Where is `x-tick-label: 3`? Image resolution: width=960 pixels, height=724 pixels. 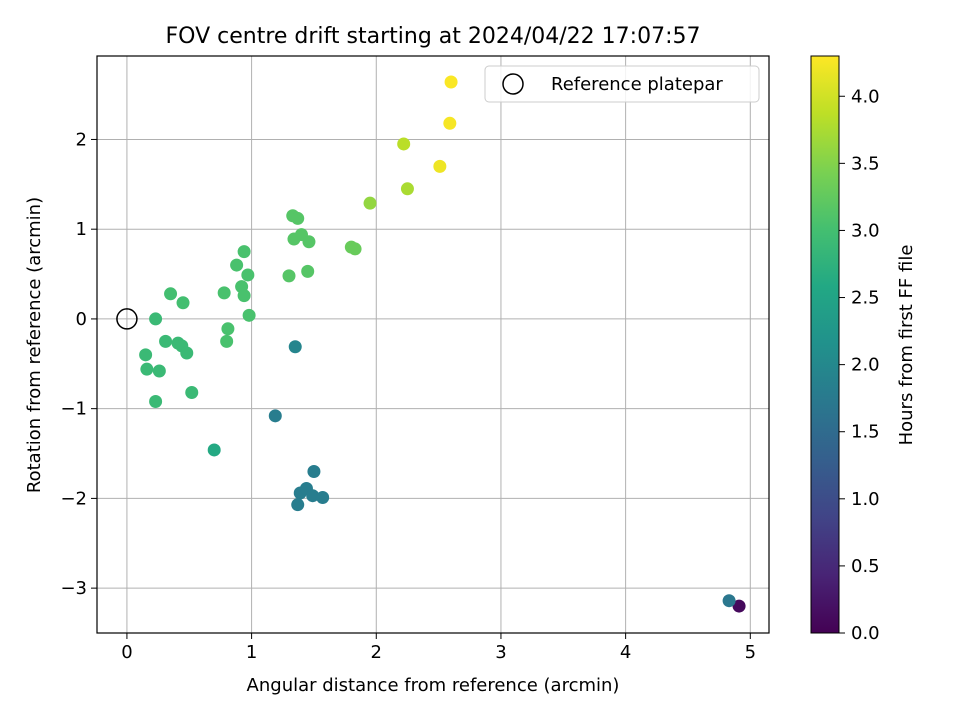
x-tick-label: 3 is located at coordinates (500, 652).